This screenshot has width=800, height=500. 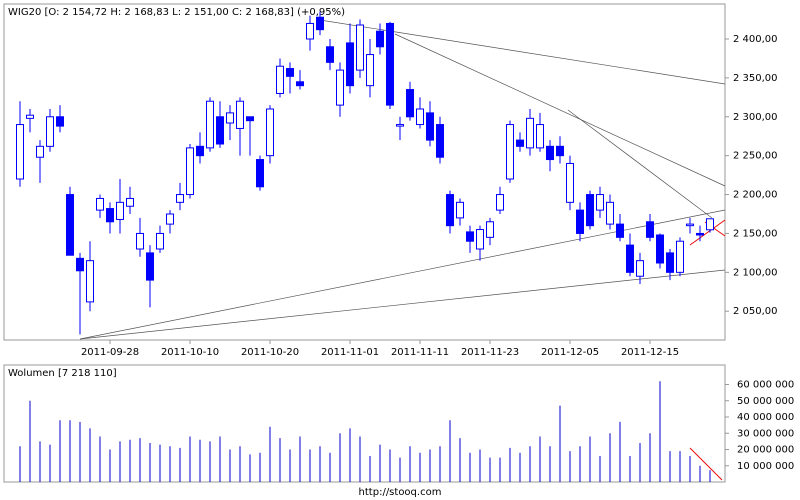 What do you see at coordinates (755, 156) in the screenshot?
I see `y-tick-label: 2 250,00` at bounding box center [755, 156].